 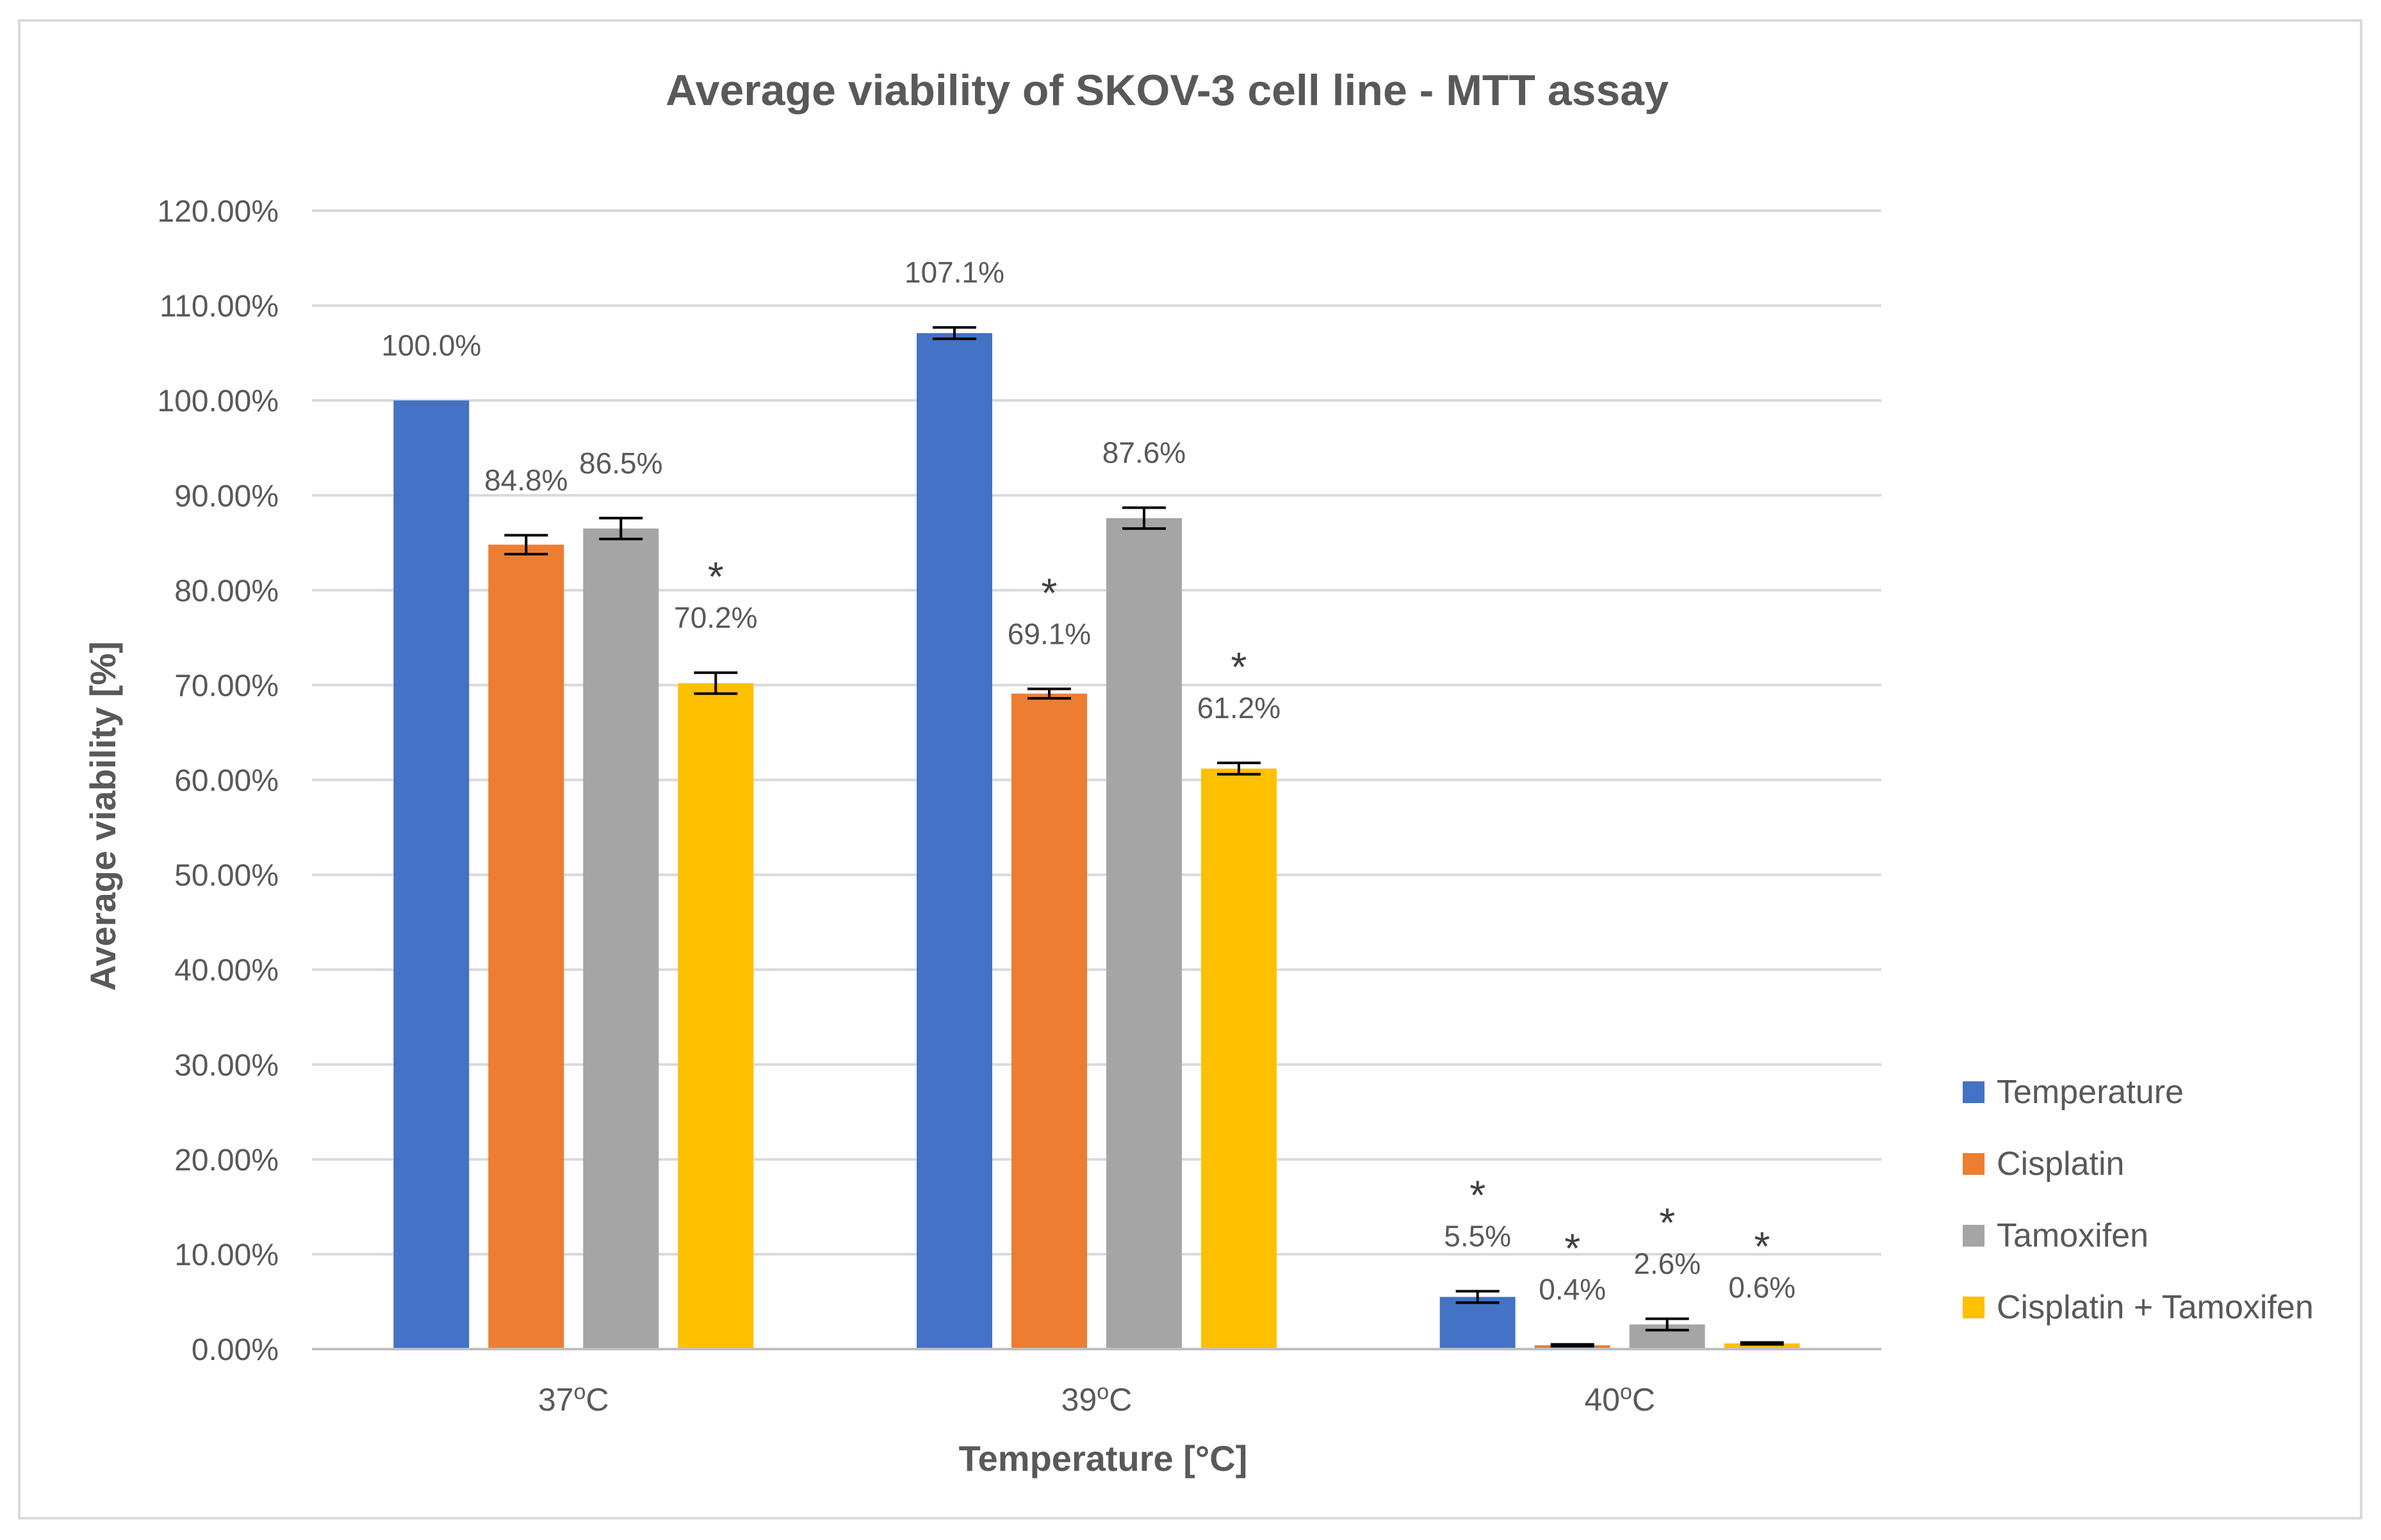 What do you see at coordinates (2090, 1092) in the screenshot?
I see `legend-label: Temperature` at bounding box center [2090, 1092].